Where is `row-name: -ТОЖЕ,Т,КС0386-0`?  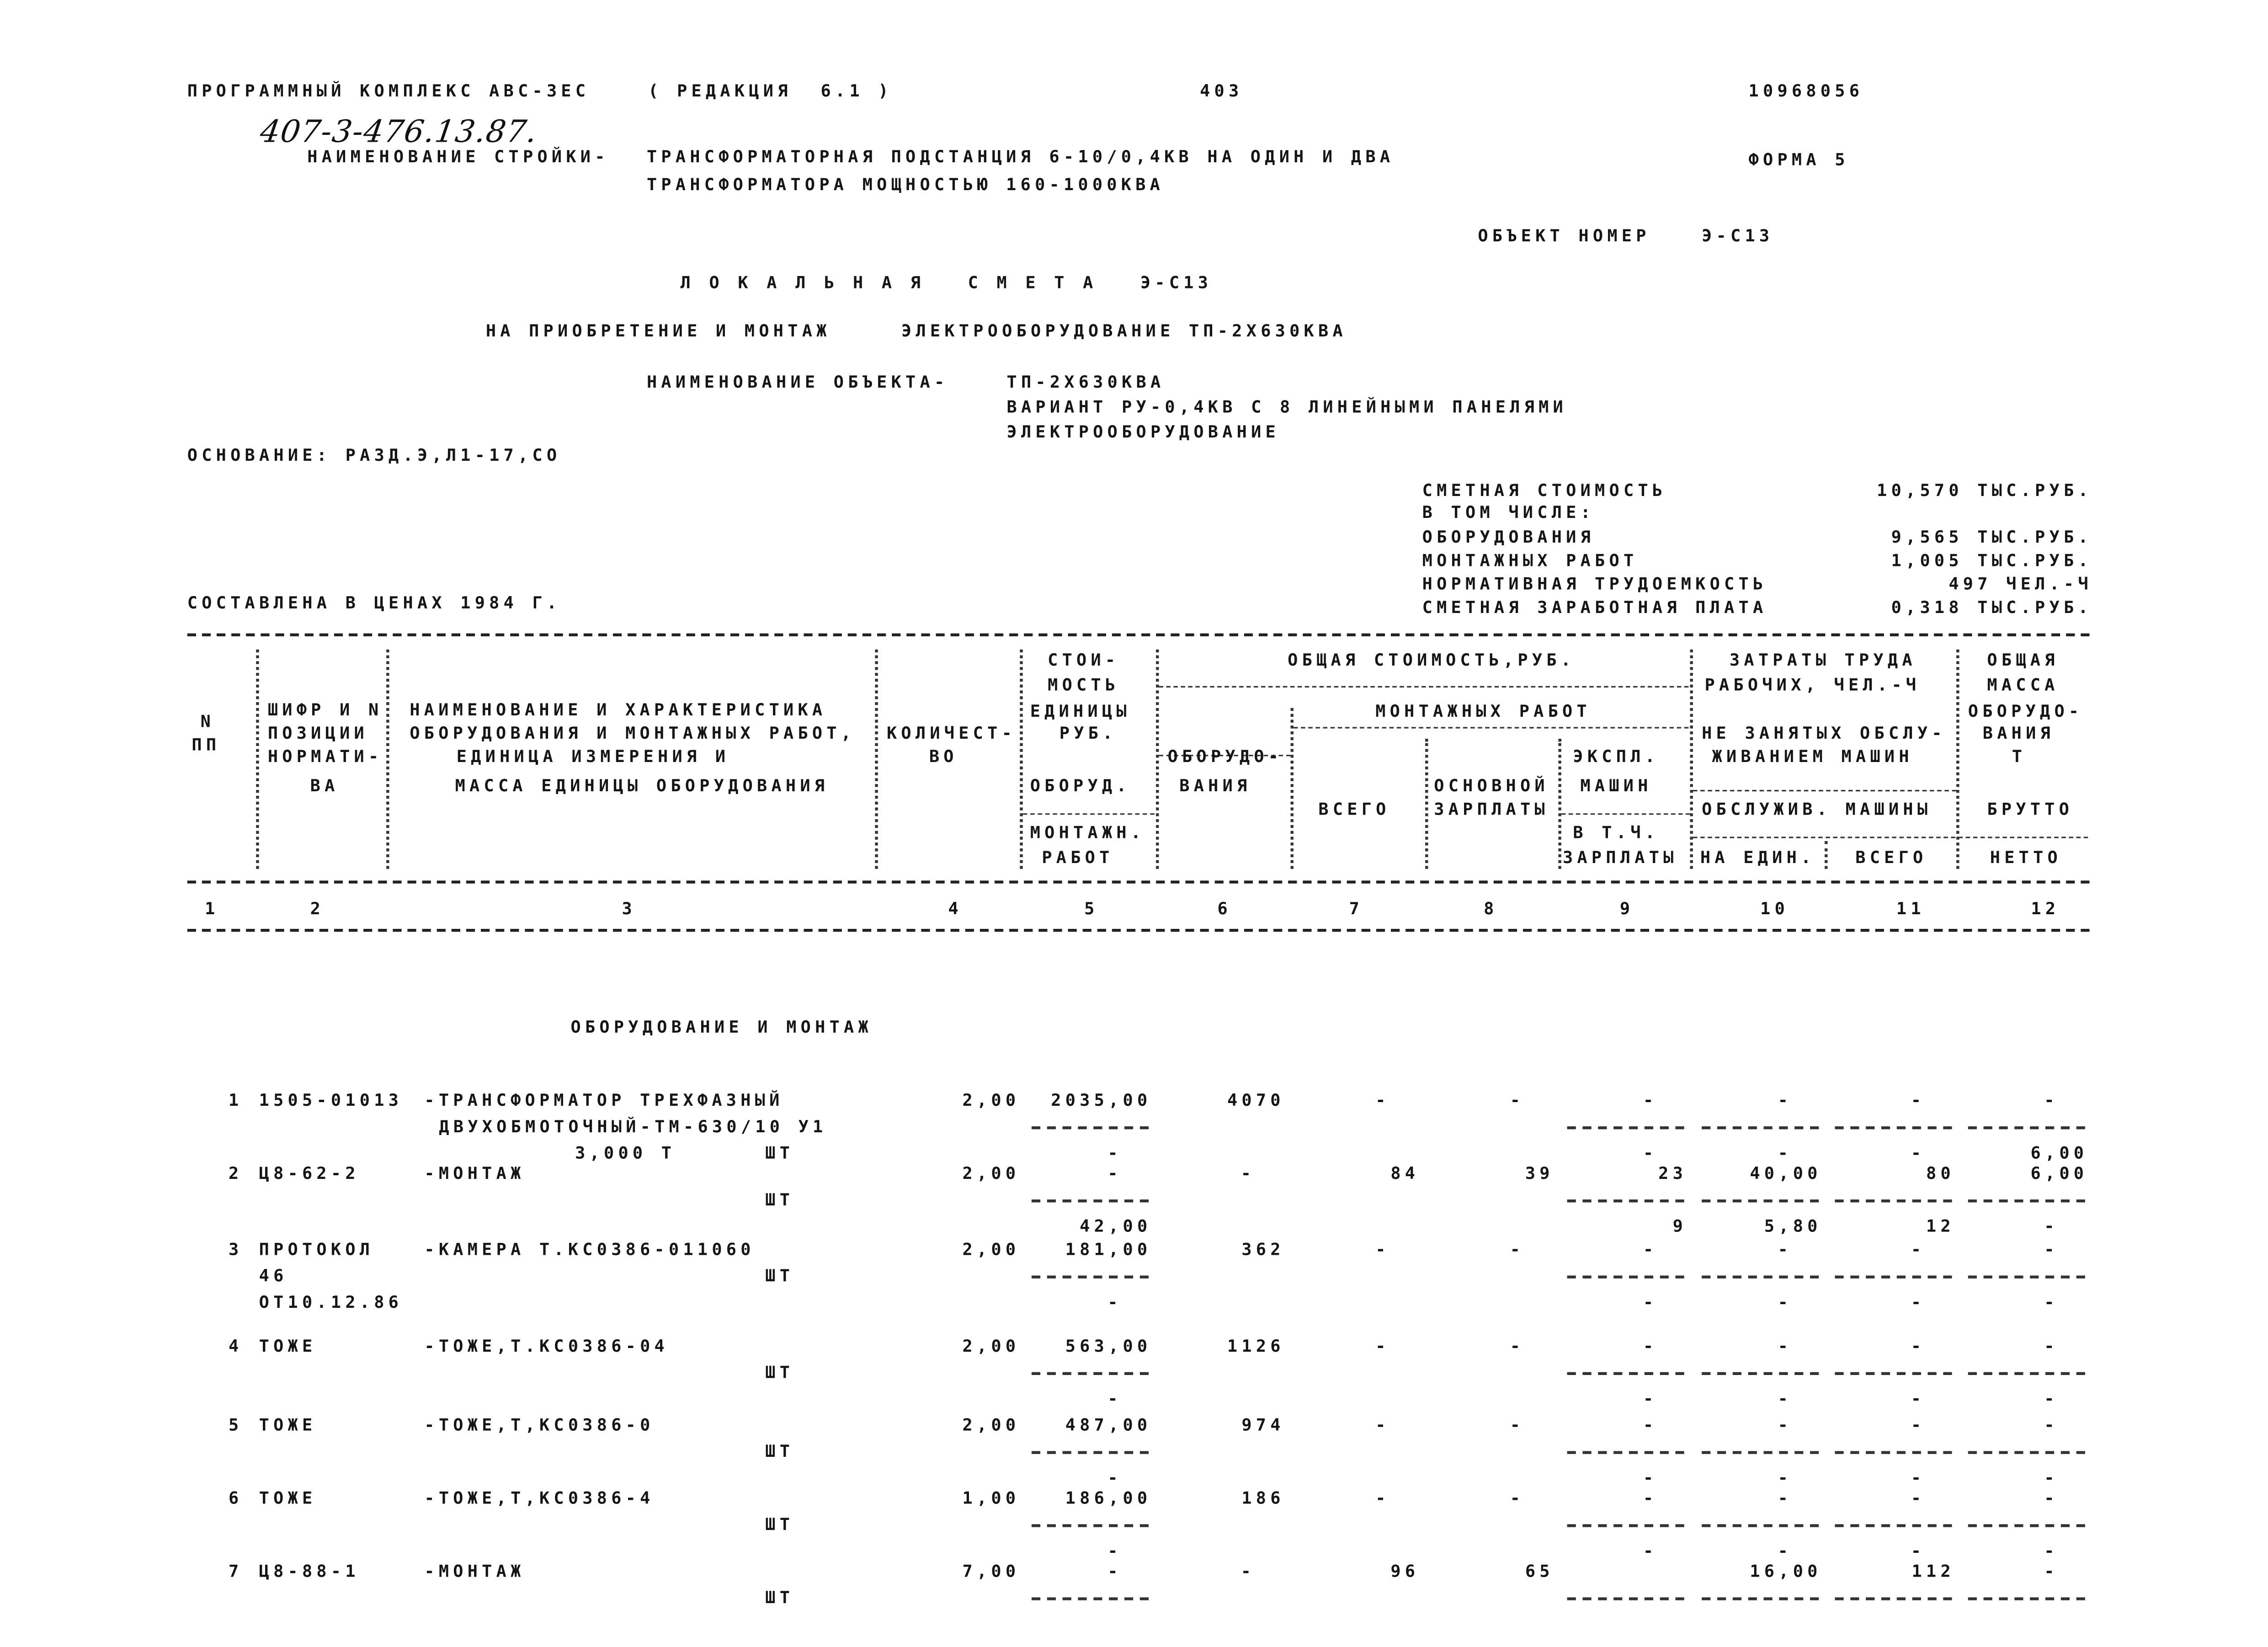
row-name: -ТОЖЕ,Т,КС0386-0 is located at coordinates (539, 1424).